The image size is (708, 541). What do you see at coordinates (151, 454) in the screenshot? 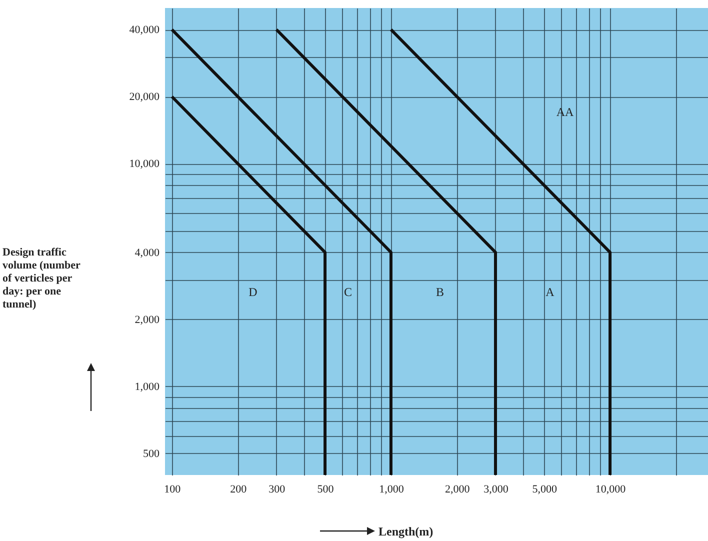
I see `y-tick-label: 500` at bounding box center [151, 454].